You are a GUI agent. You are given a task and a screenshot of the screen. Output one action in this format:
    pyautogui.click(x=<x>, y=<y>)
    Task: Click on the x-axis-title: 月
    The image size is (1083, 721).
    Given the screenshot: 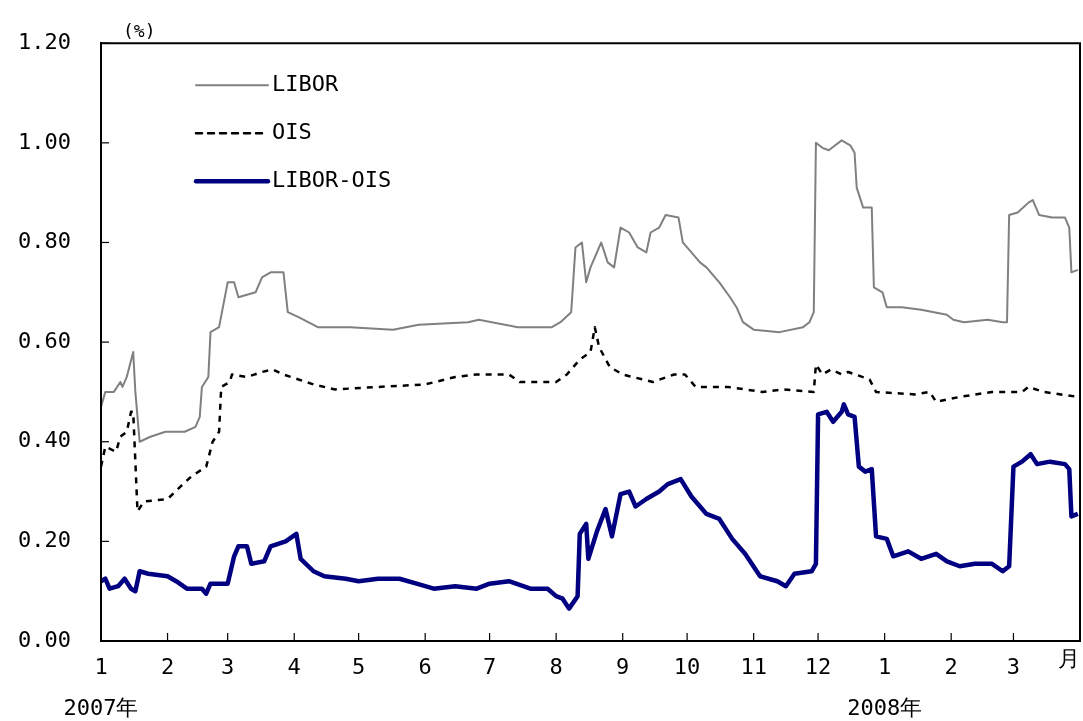 What is the action you would take?
    pyautogui.click(x=1069, y=658)
    